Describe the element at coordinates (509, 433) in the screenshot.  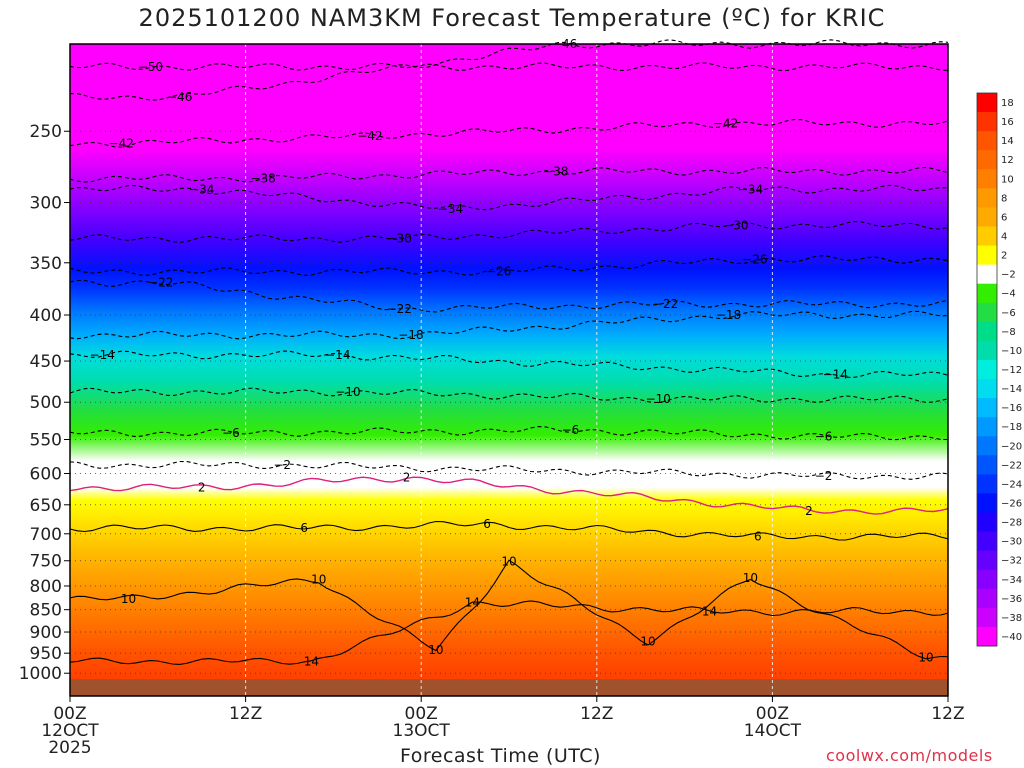
I see `contour-line-m6` at that location.